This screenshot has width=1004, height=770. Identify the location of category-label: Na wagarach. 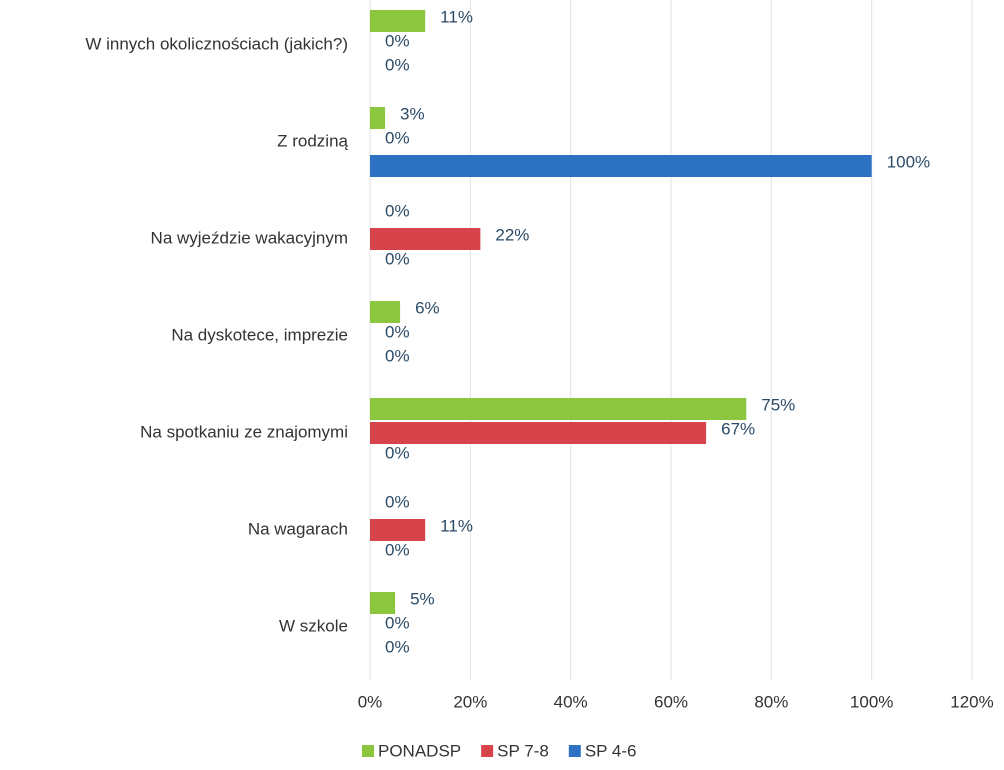
(298, 528).